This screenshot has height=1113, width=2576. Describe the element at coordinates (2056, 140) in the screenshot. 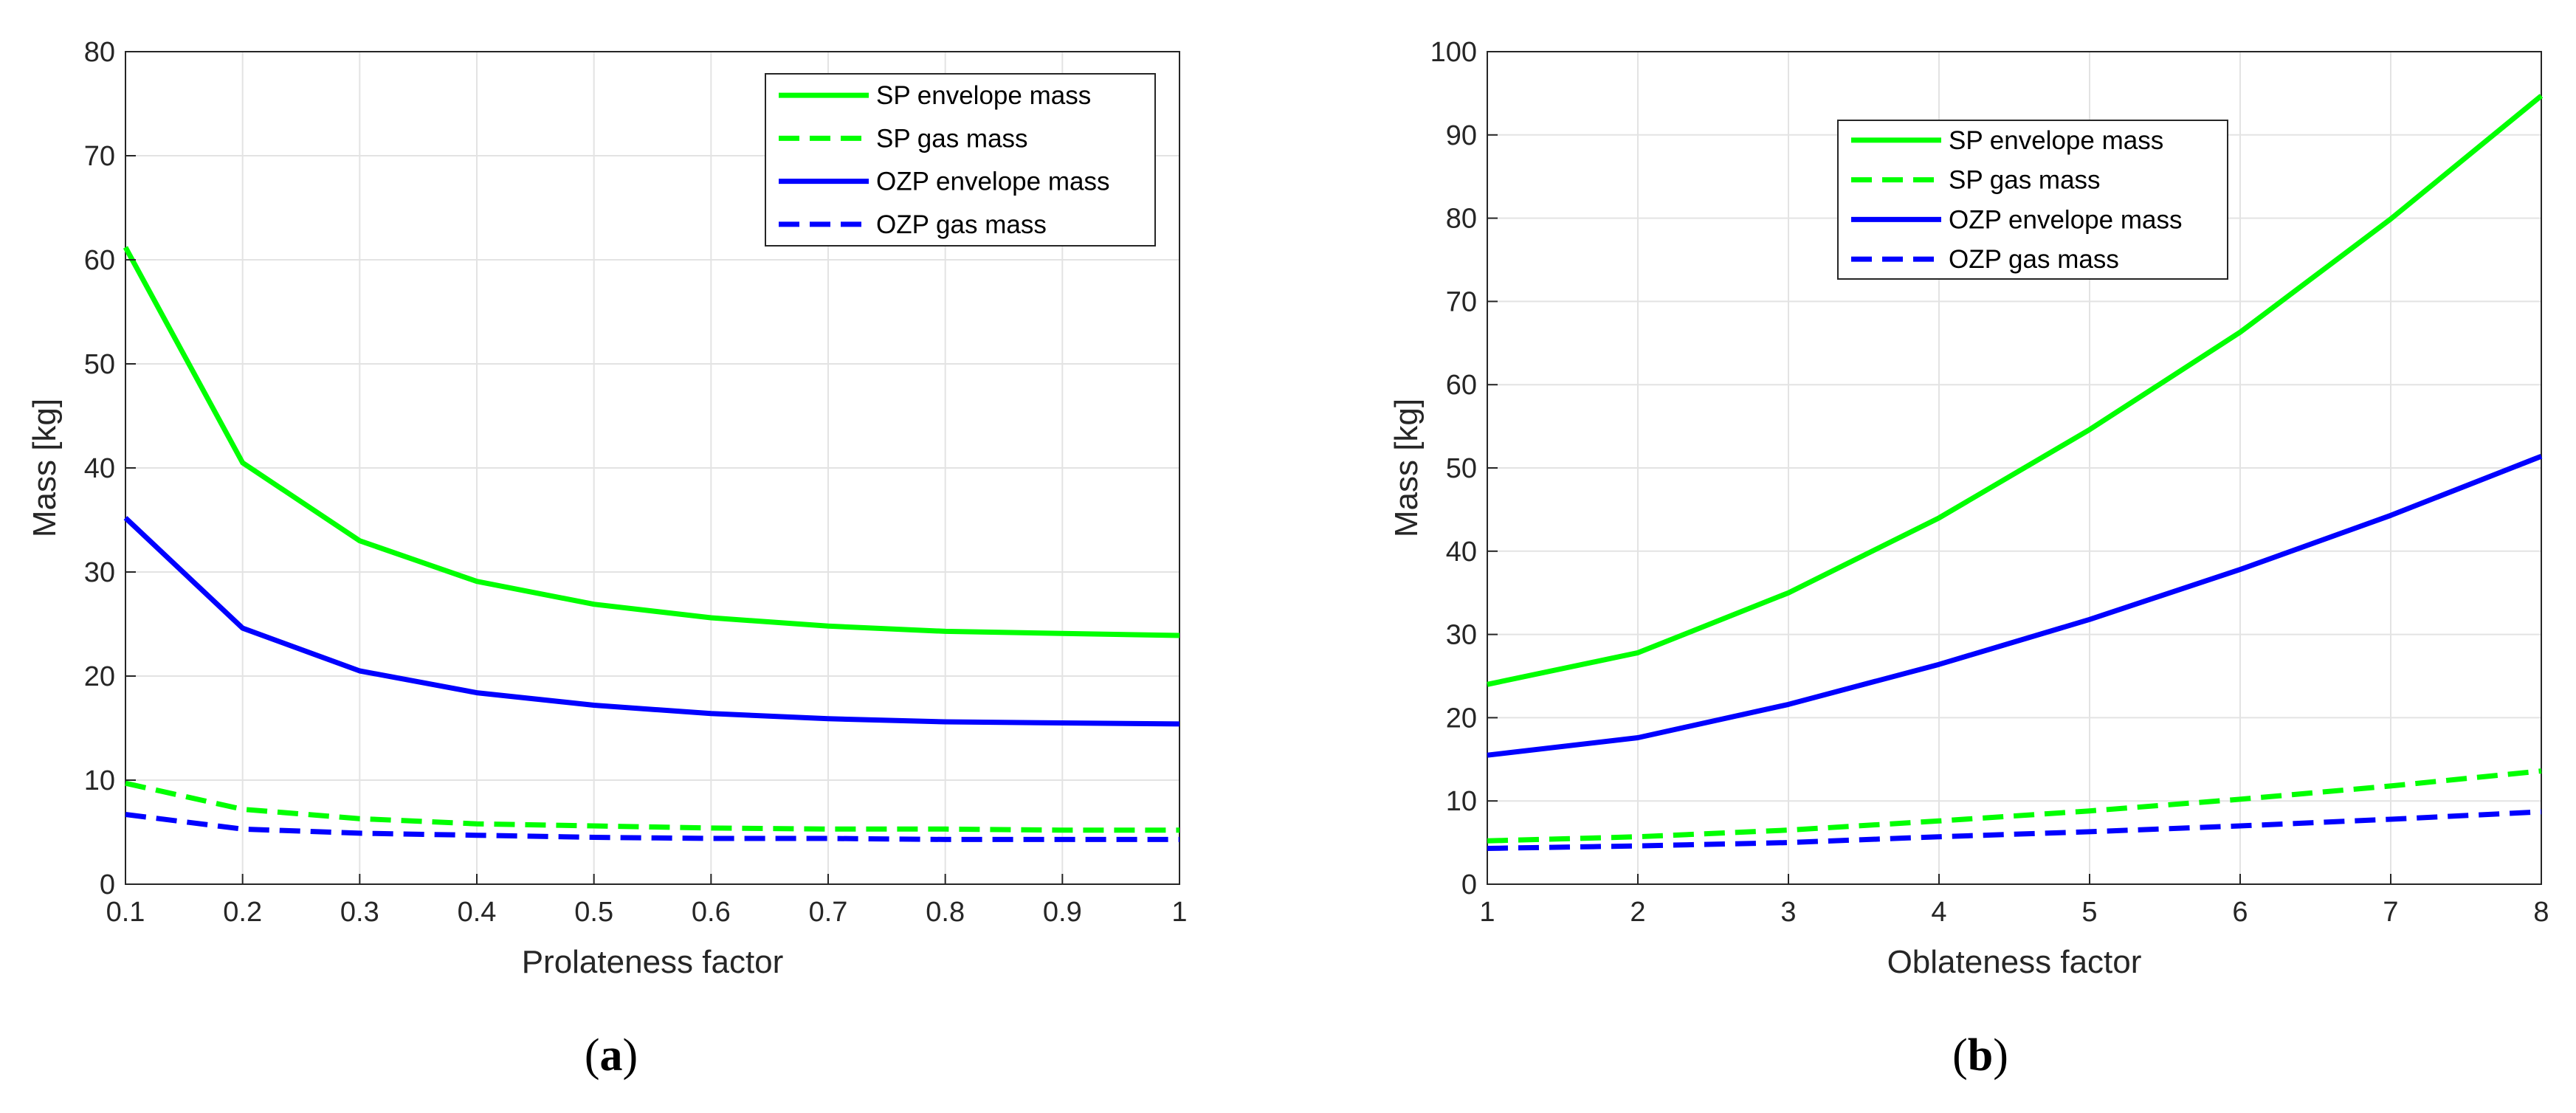

I see `panel-b-legend-label-1: SP envelope mass` at that location.